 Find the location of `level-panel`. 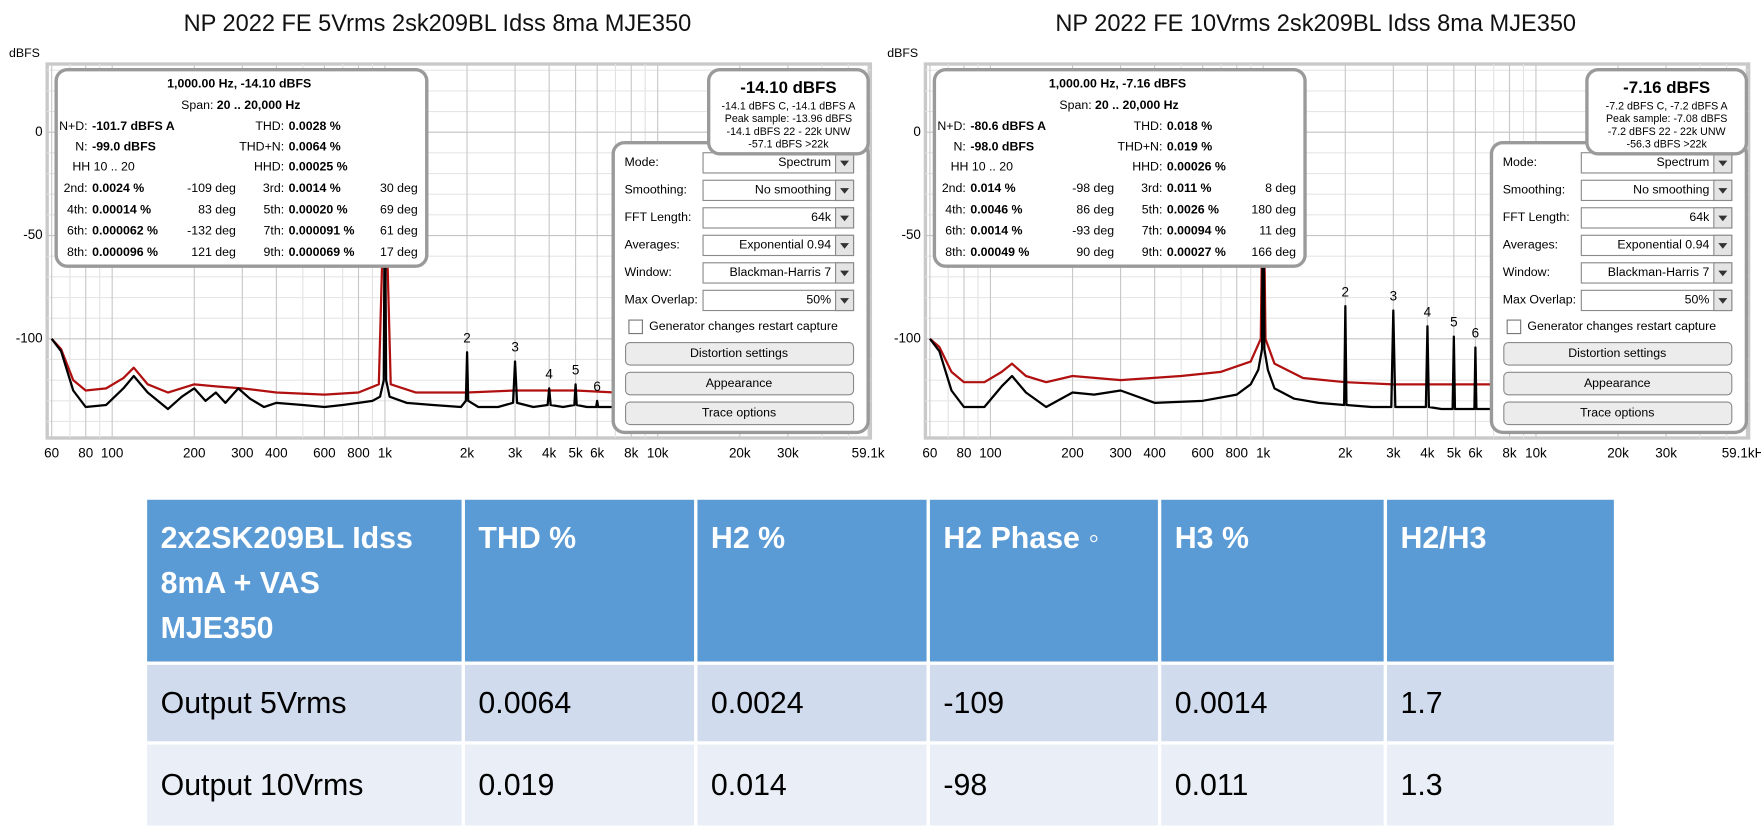

level-panel is located at coordinates (788, 111).